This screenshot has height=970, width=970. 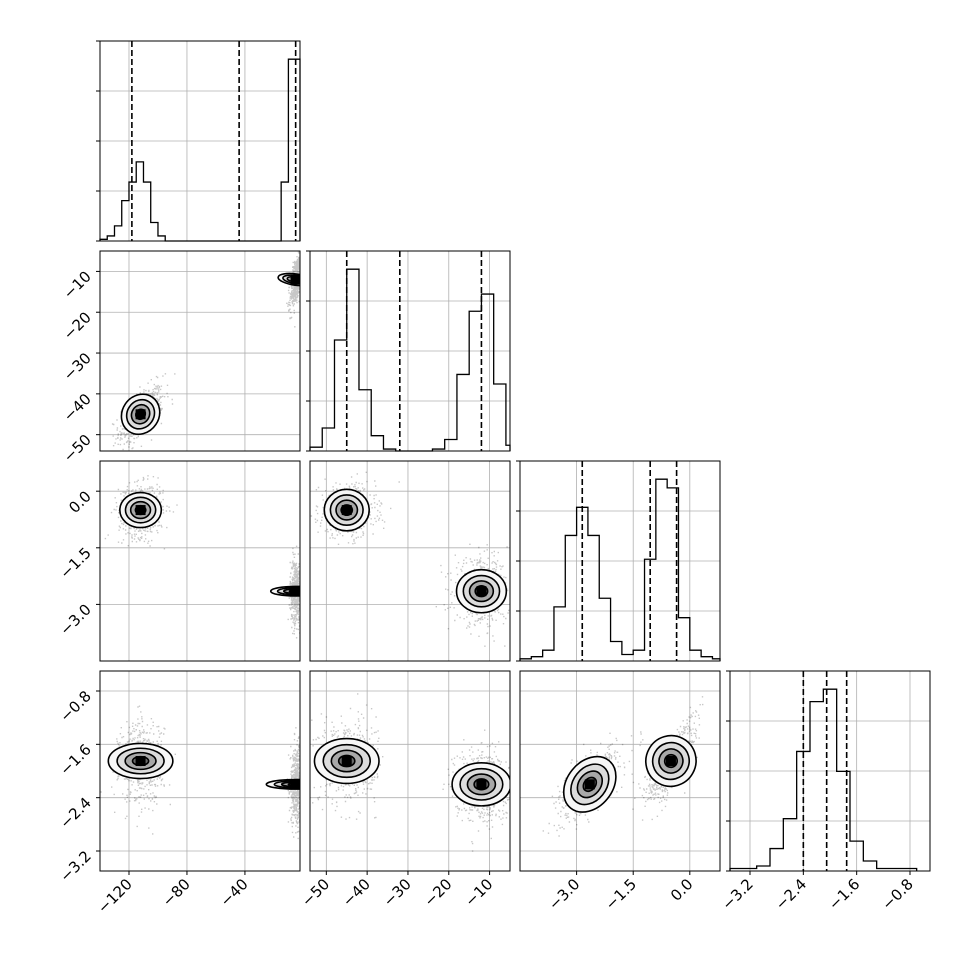 I want to click on x-tick-label: −1.5, so click(x=621, y=894).